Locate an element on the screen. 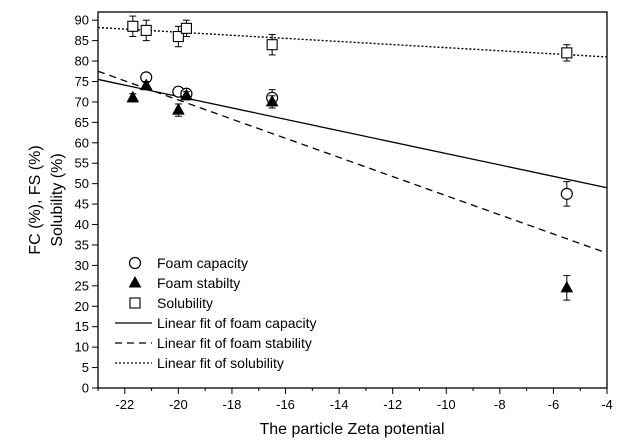 The image size is (617, 440). y-tick-label: 45 is located at coordinates (82, 204).